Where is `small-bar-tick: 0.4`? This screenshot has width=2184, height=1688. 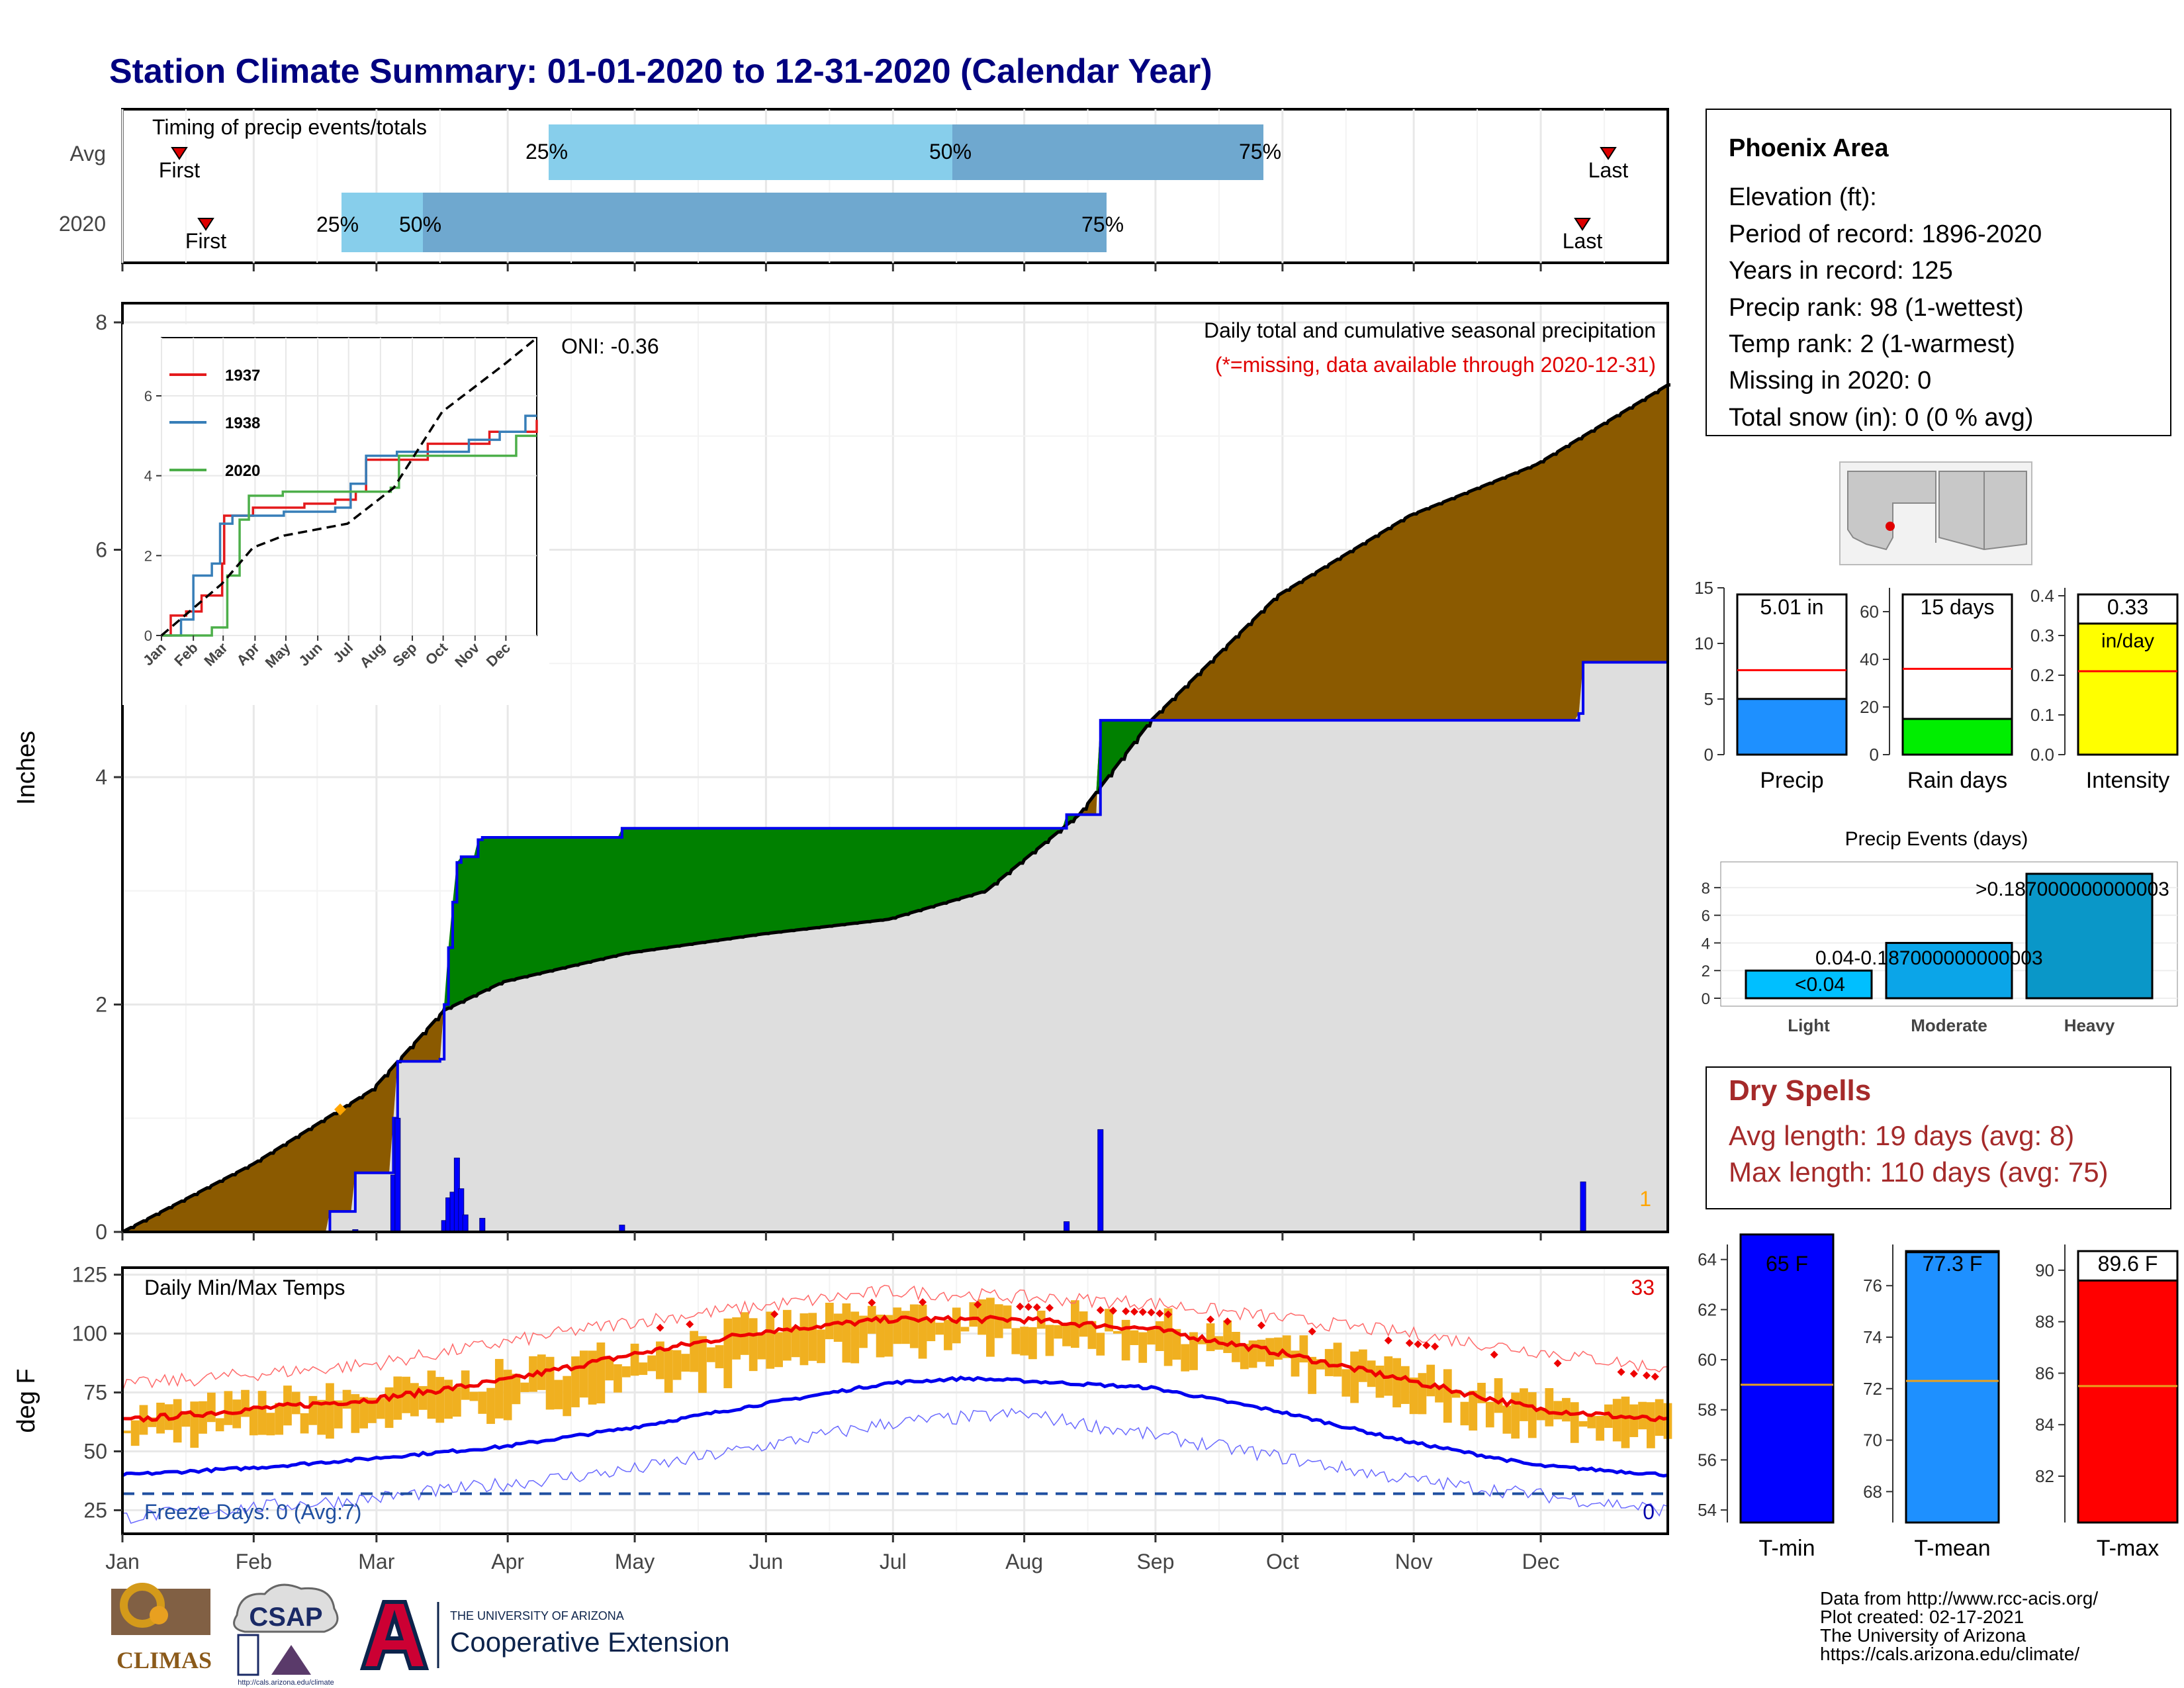
small-bar-tick: 0.4 is located at coordinates (2042, 596).